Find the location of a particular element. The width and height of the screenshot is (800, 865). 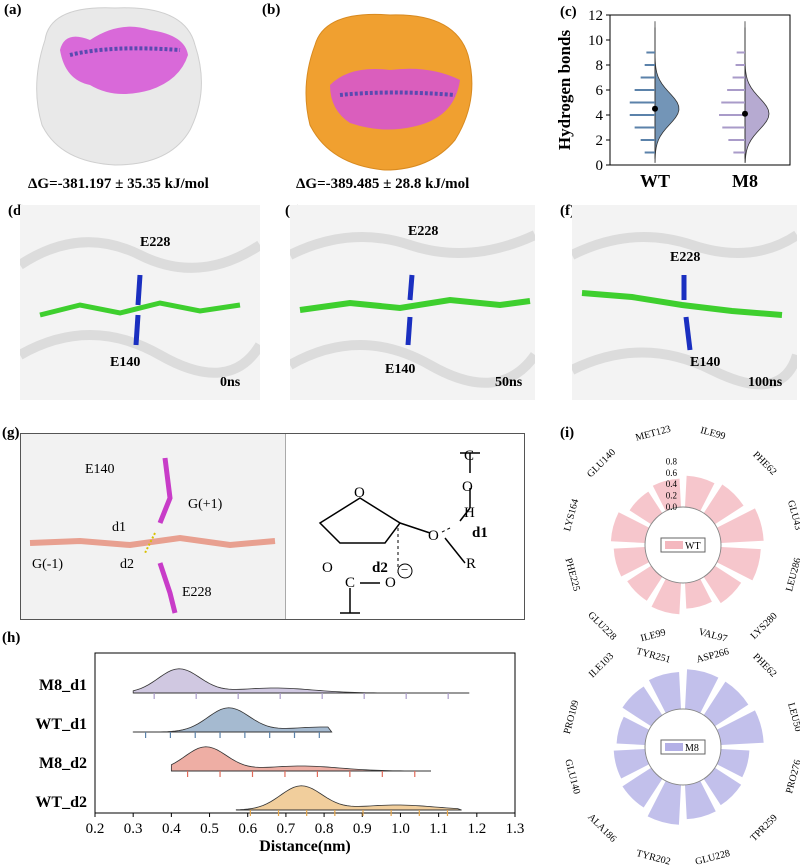

i-category-label: ILE103 is located at coordinates (601, 665).